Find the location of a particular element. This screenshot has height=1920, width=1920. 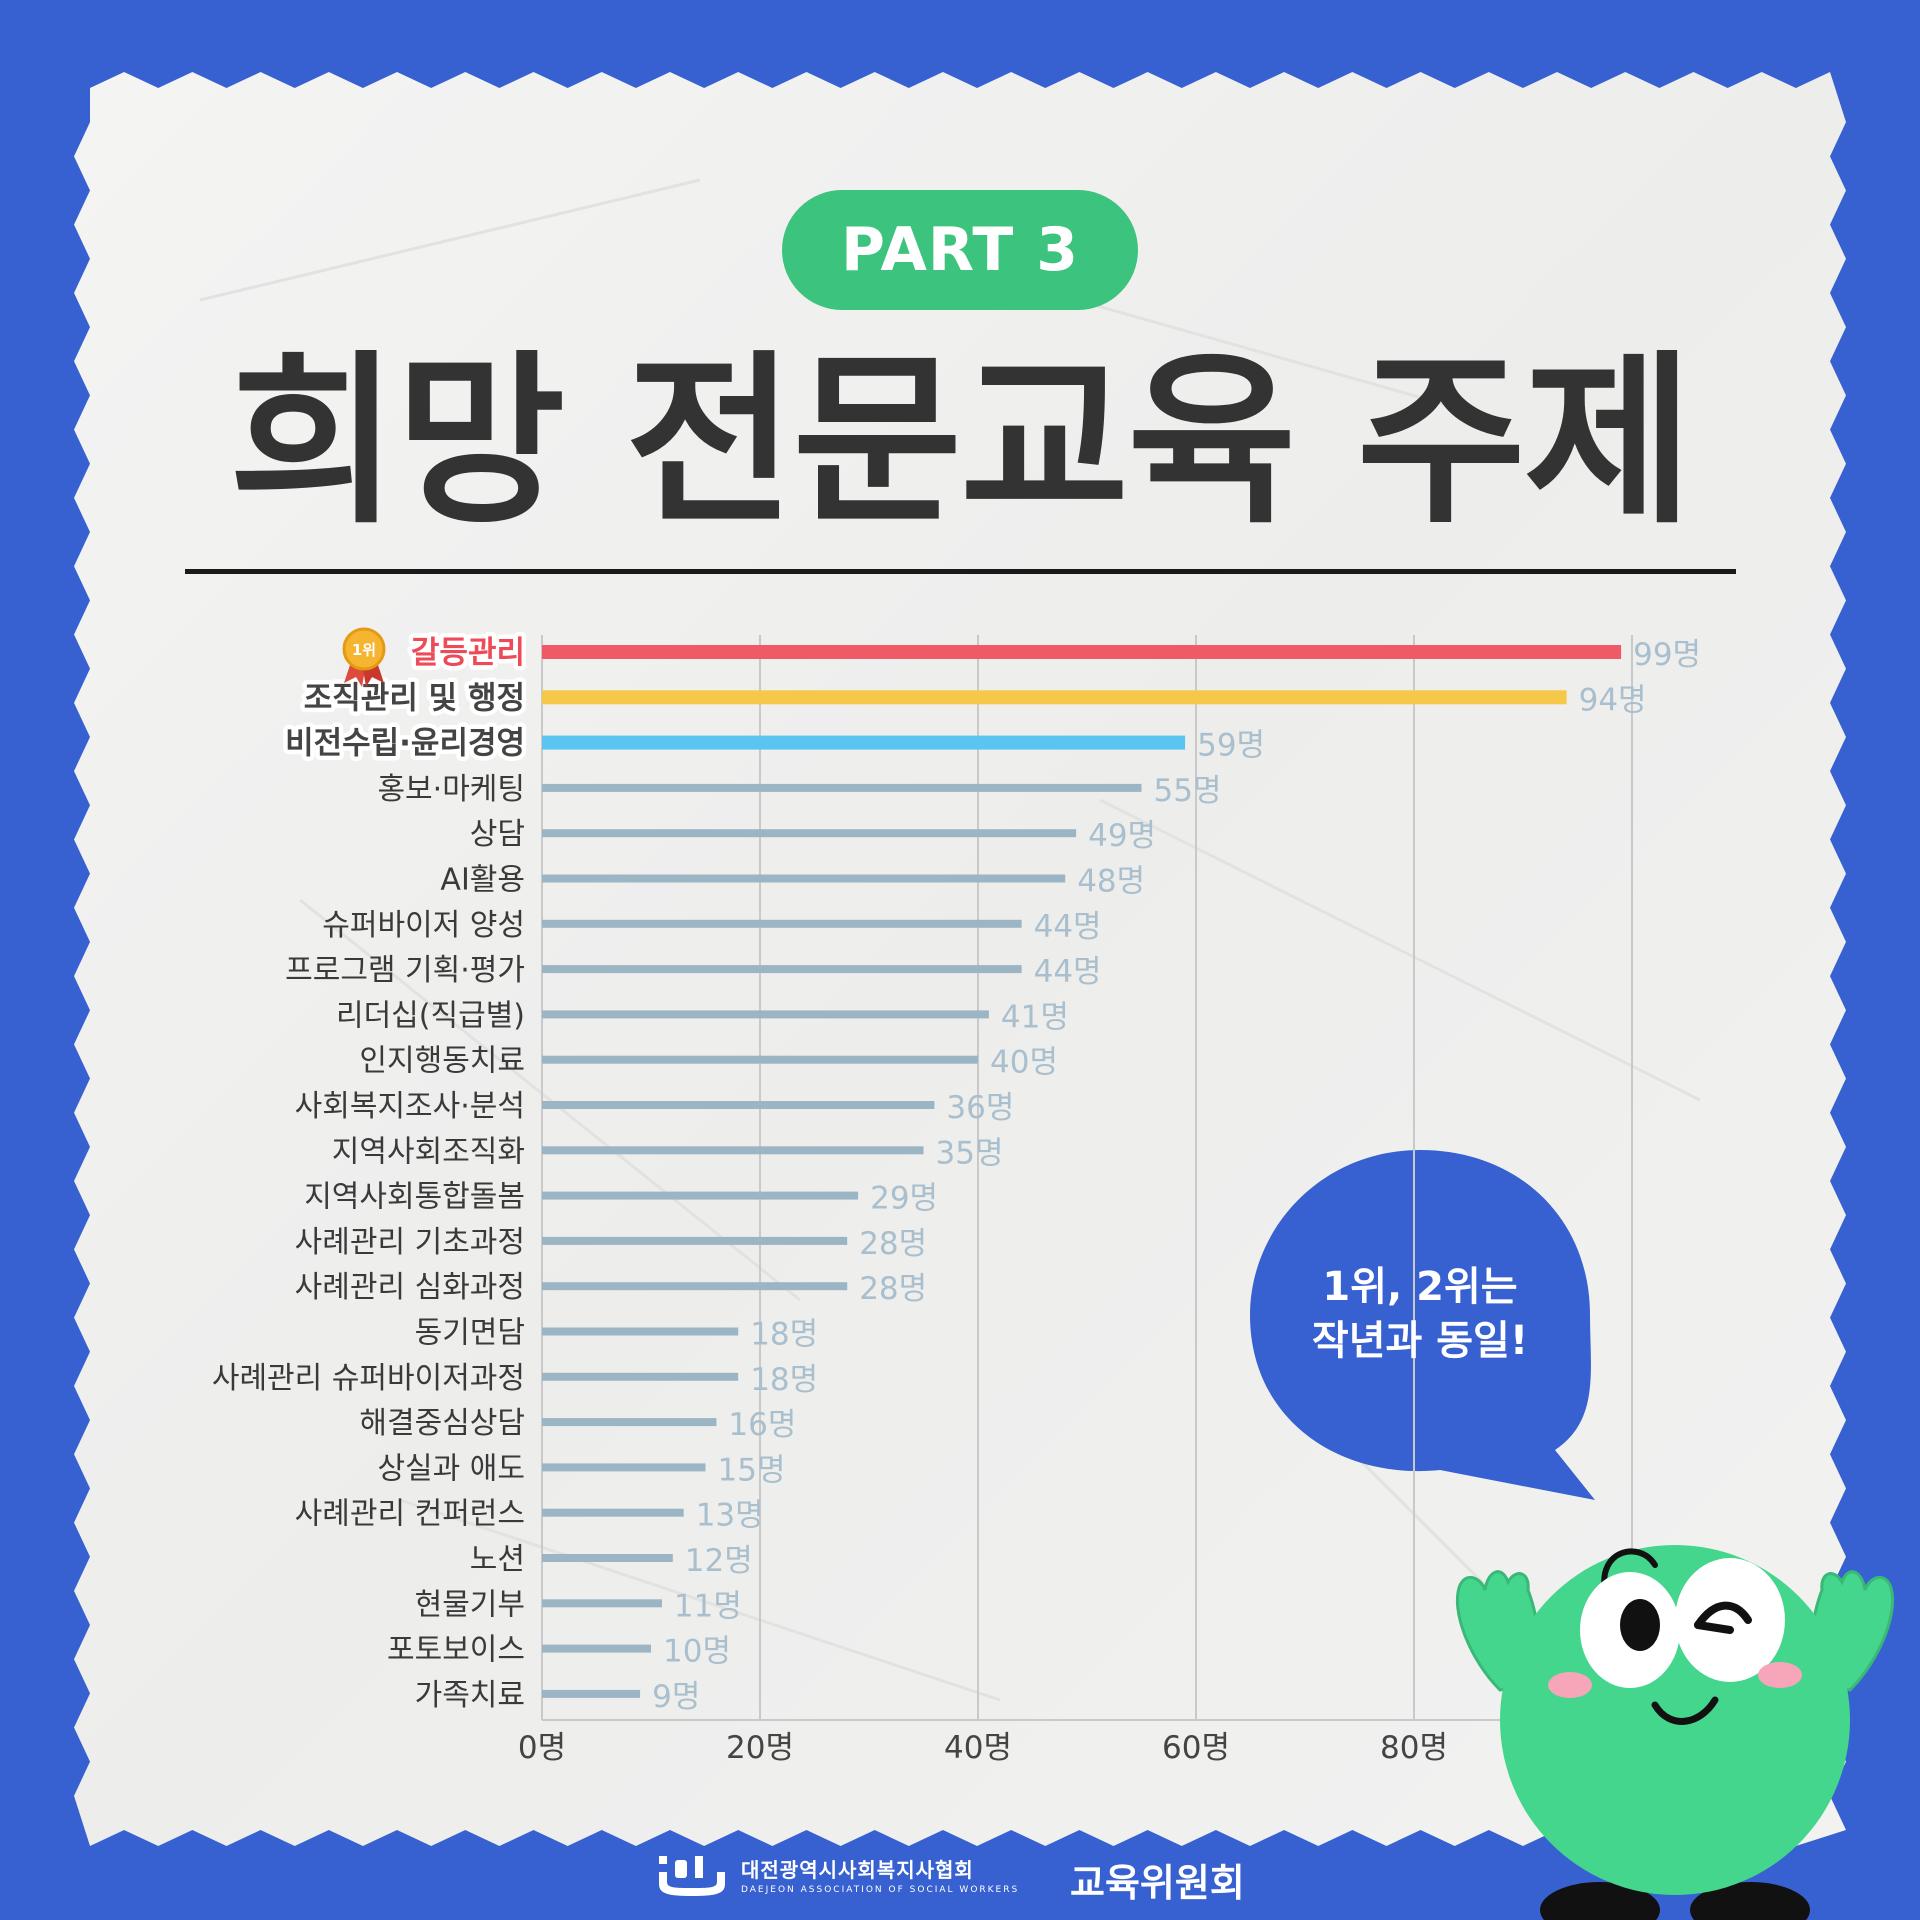

value-label: 49명 is located at coordinates (1122, 836).